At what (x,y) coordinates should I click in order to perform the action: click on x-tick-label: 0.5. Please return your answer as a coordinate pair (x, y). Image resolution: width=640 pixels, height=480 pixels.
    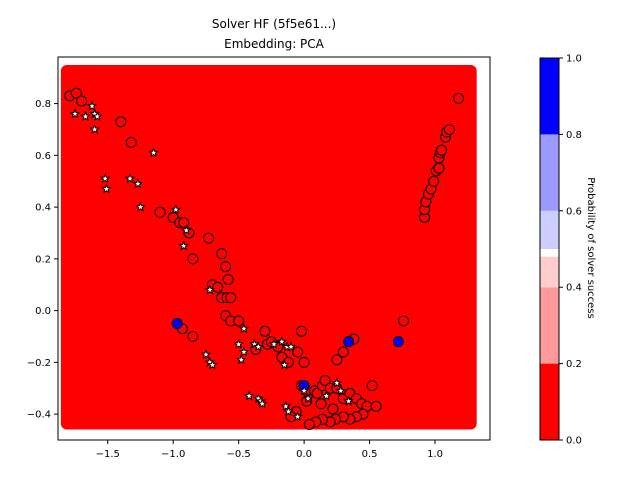
    Looking at the image, I should click on (370, 454).